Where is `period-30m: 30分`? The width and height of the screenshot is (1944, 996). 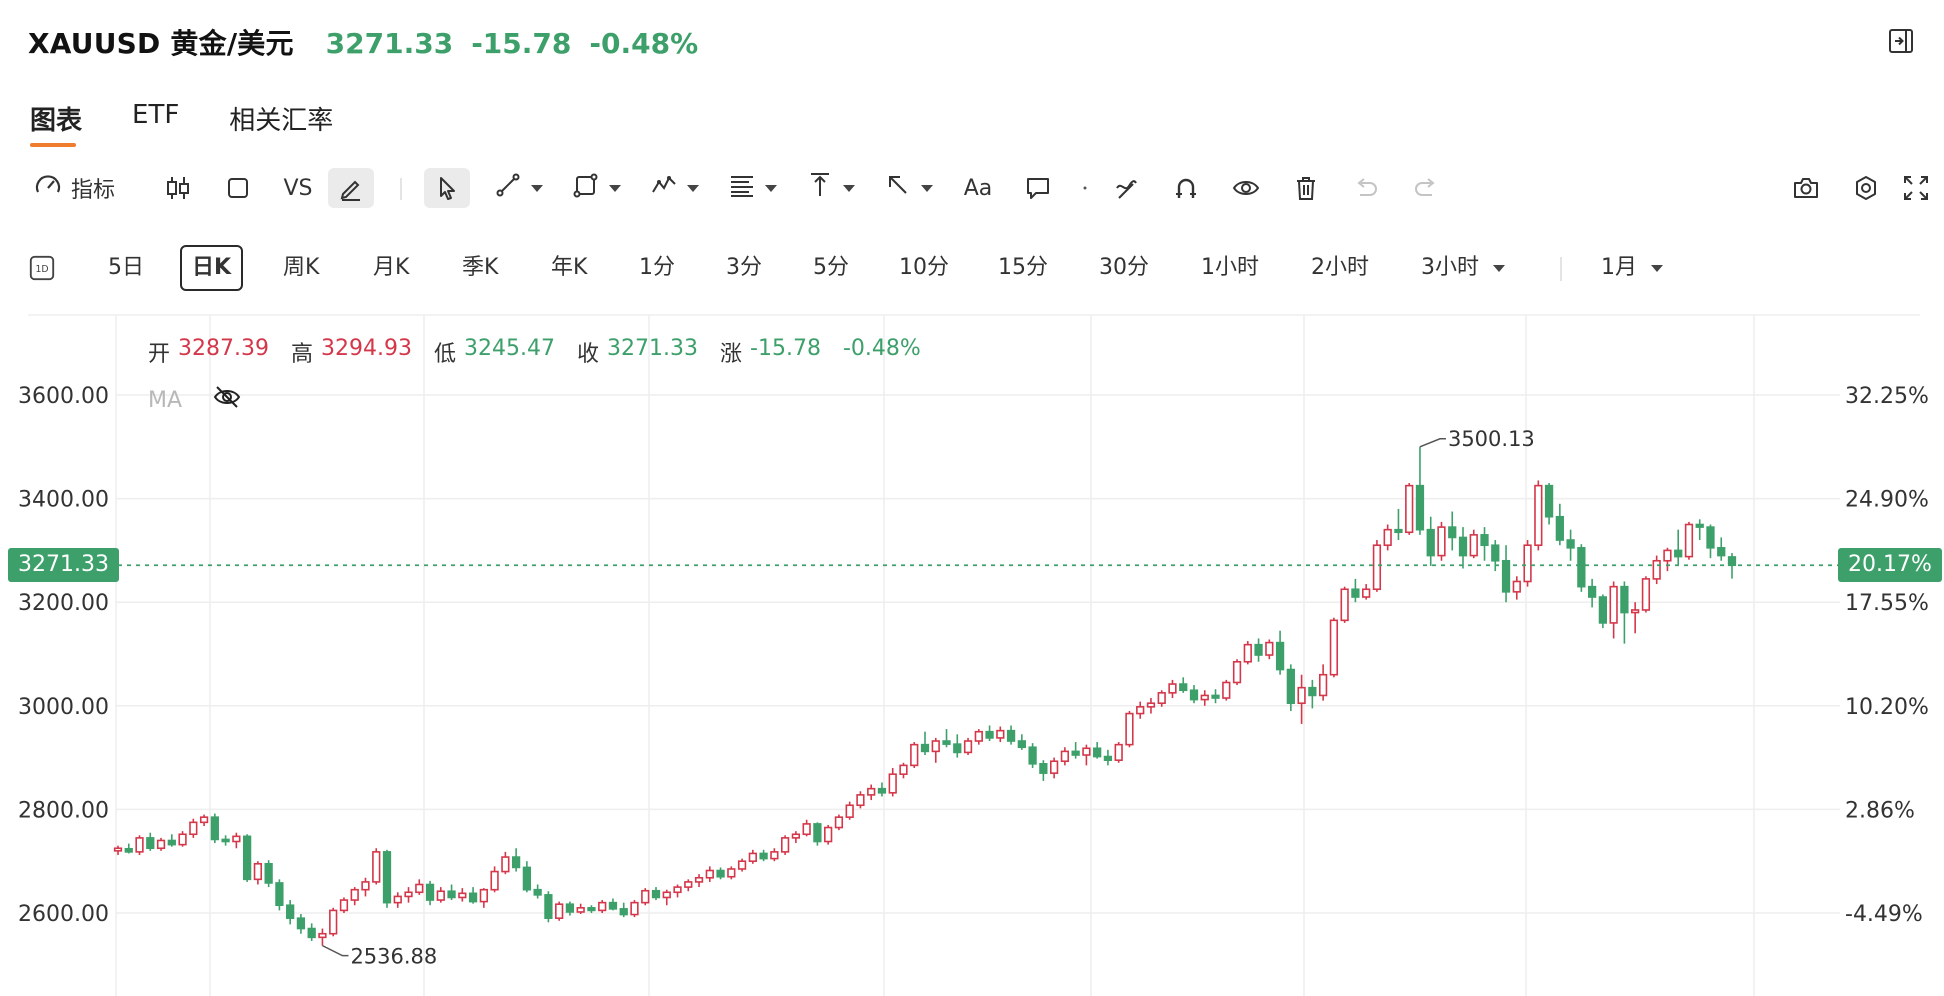 period-30m: 30分 is located at coordinates (1124, 267).